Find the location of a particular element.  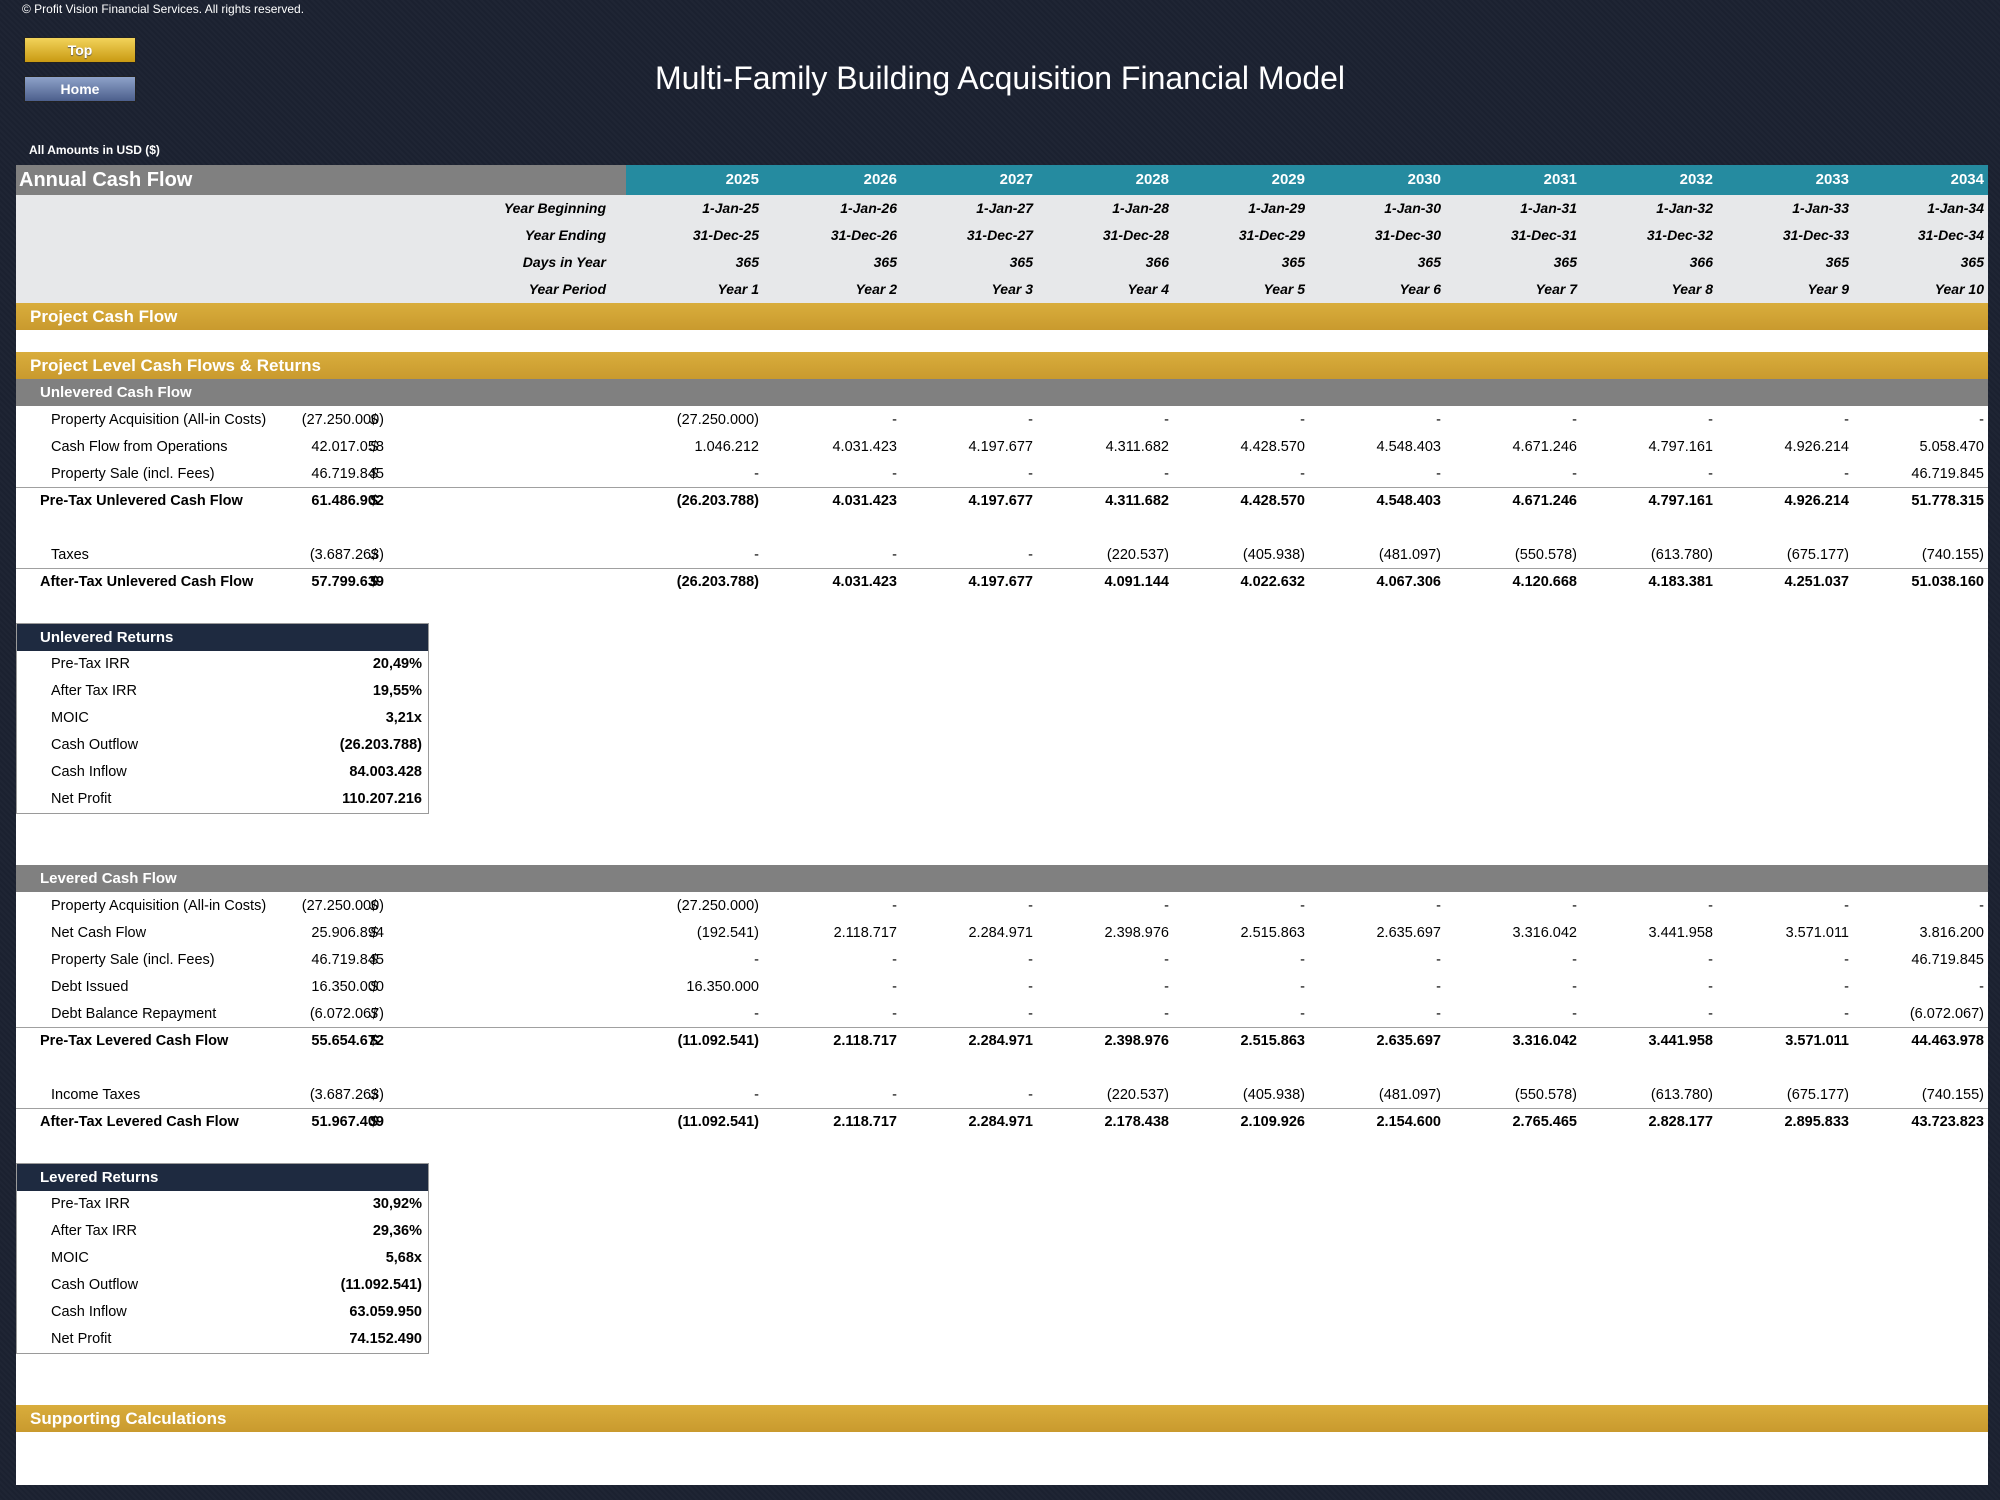

timeline-label: Year Beginning is located at coordinates (554, 208).